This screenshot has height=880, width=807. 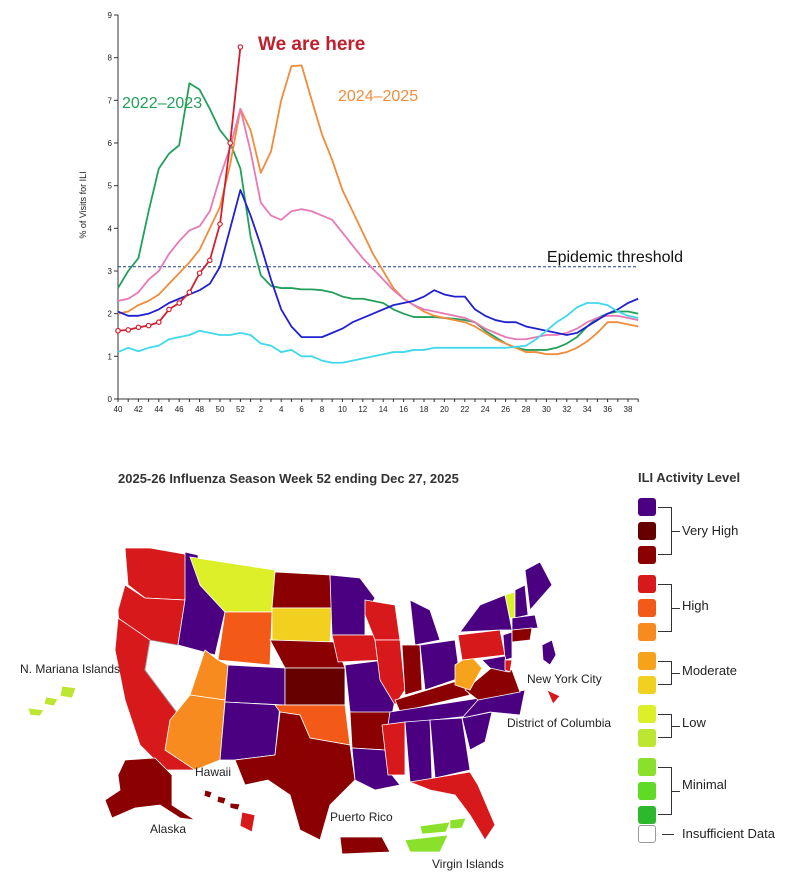 What do you see at coordinates (432, 696) in the screenshot?
I see `state-kentucky` at bounding box center [432, 696].